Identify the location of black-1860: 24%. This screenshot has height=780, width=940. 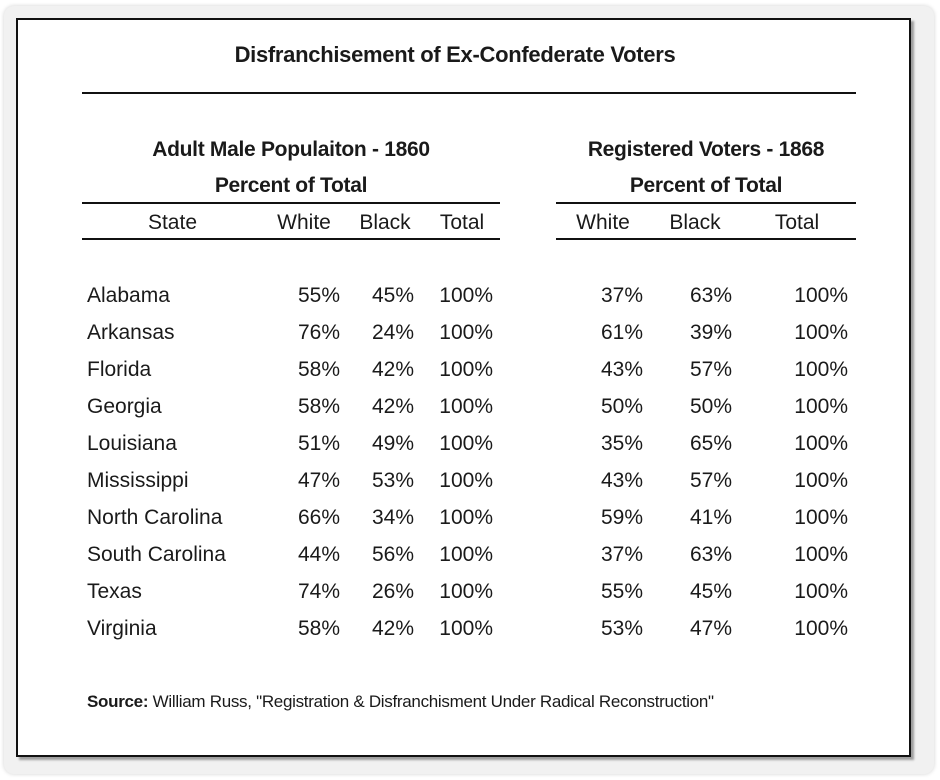
(392, 332).